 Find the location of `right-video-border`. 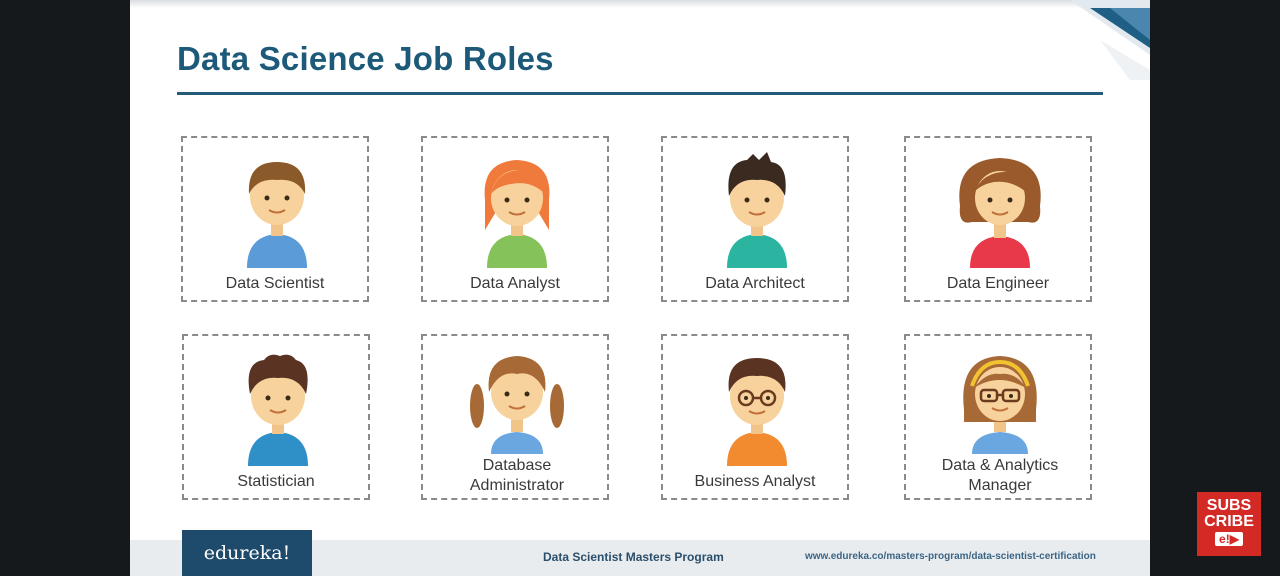

right-video-border is located at coordinates (1215, 288).